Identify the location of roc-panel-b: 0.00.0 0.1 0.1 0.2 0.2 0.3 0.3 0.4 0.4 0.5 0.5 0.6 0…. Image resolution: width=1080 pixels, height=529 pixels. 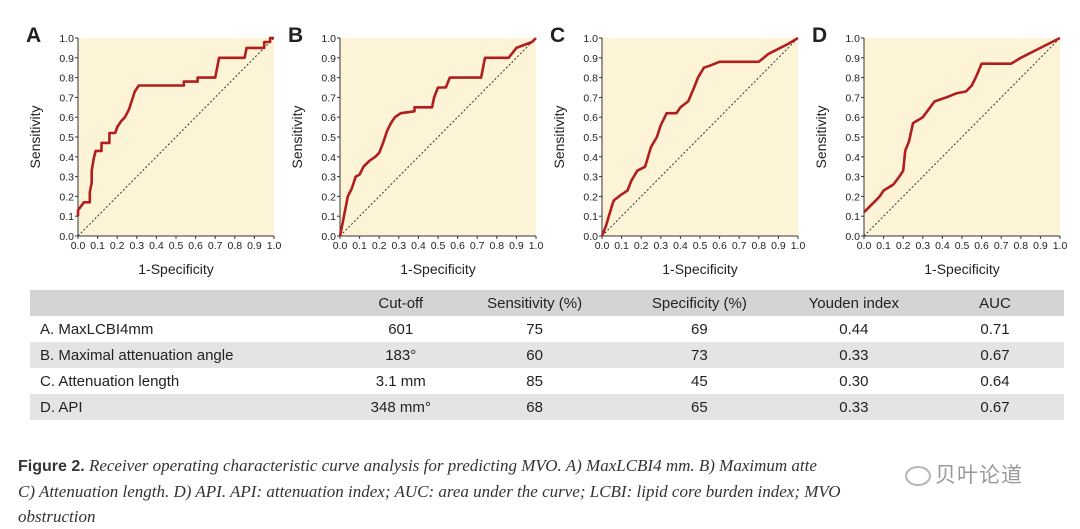
(415, 150).